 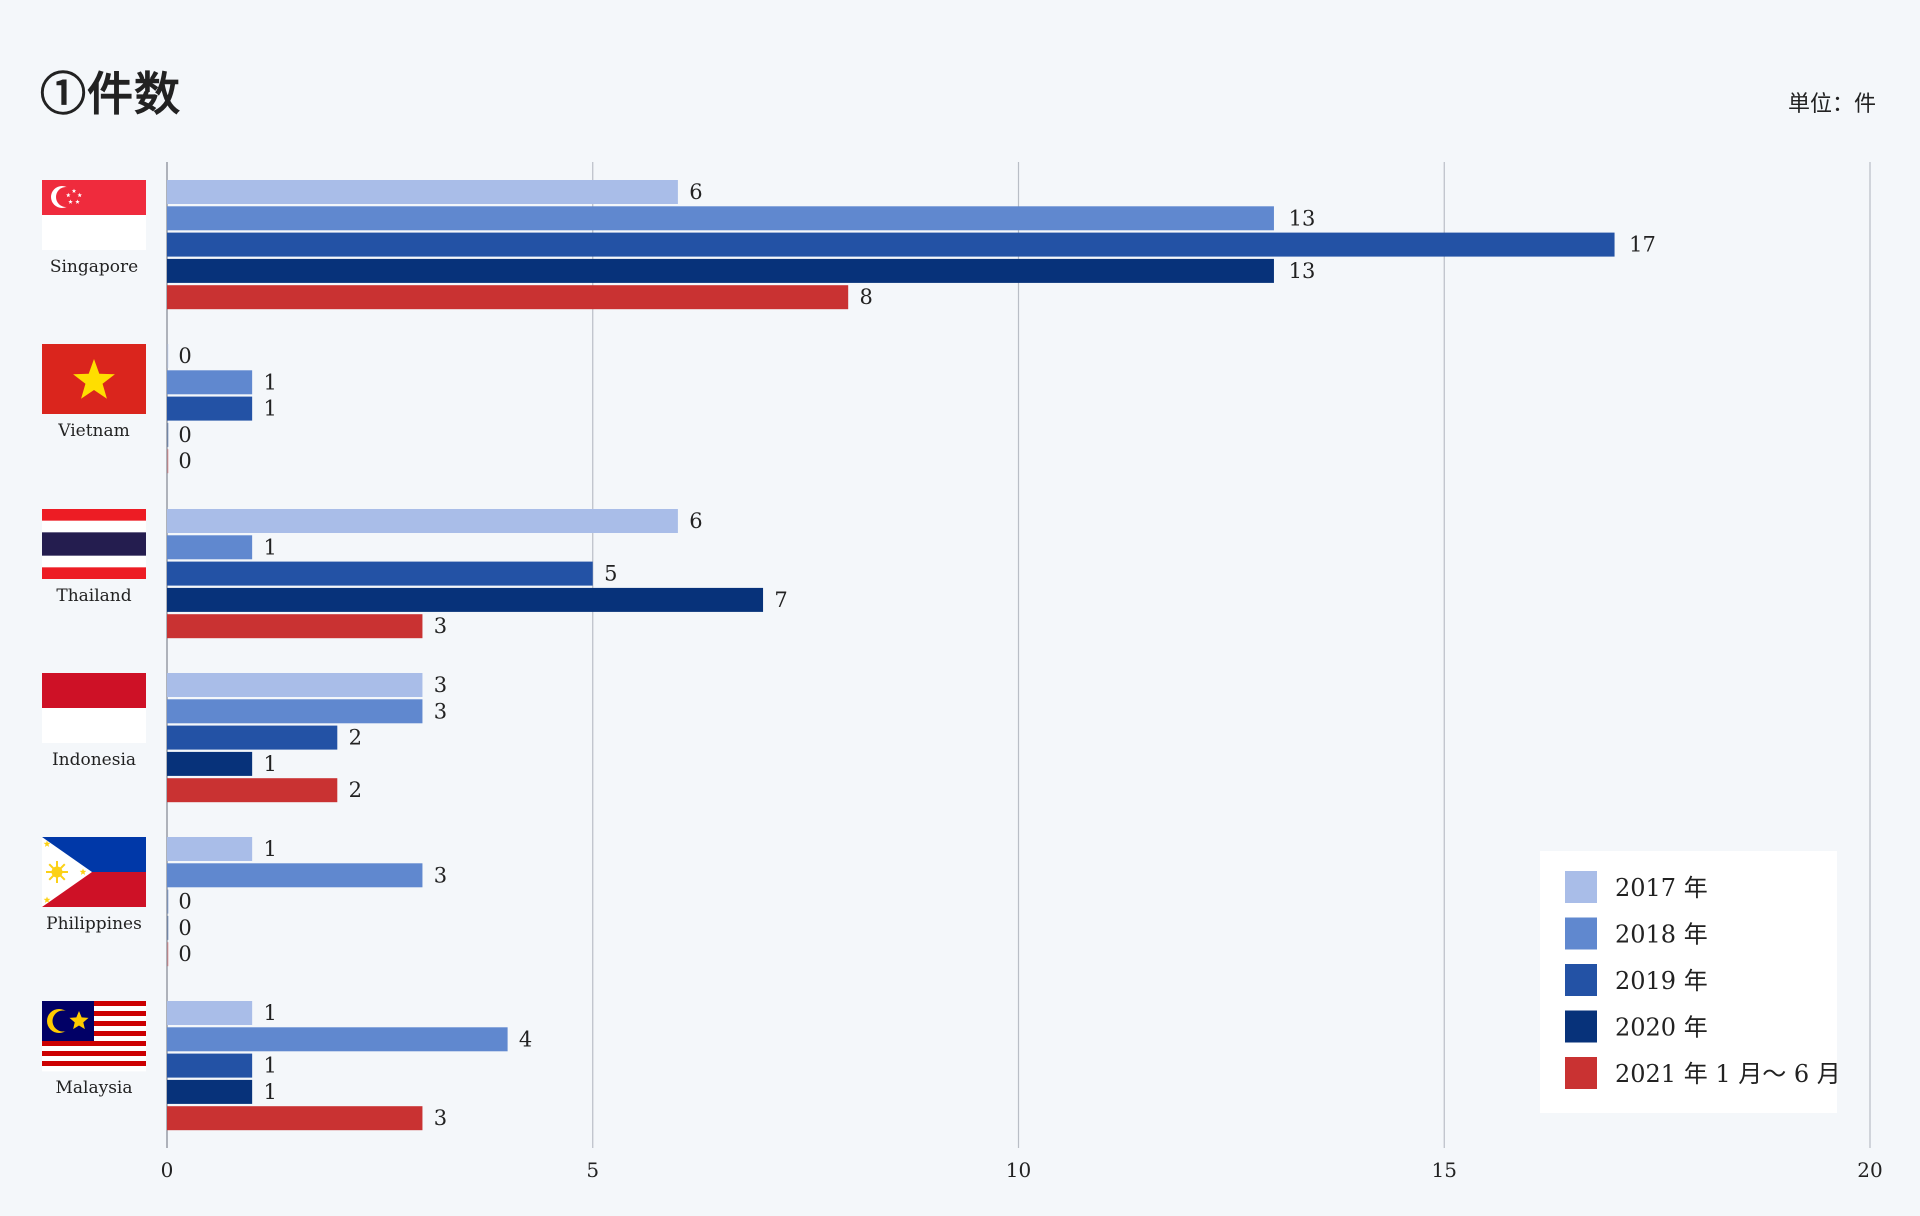 What do you see at coordinates (1831, 104) in the screenshot?
I see `unit-label: 単位：件` at bounding box center [1831, 104].